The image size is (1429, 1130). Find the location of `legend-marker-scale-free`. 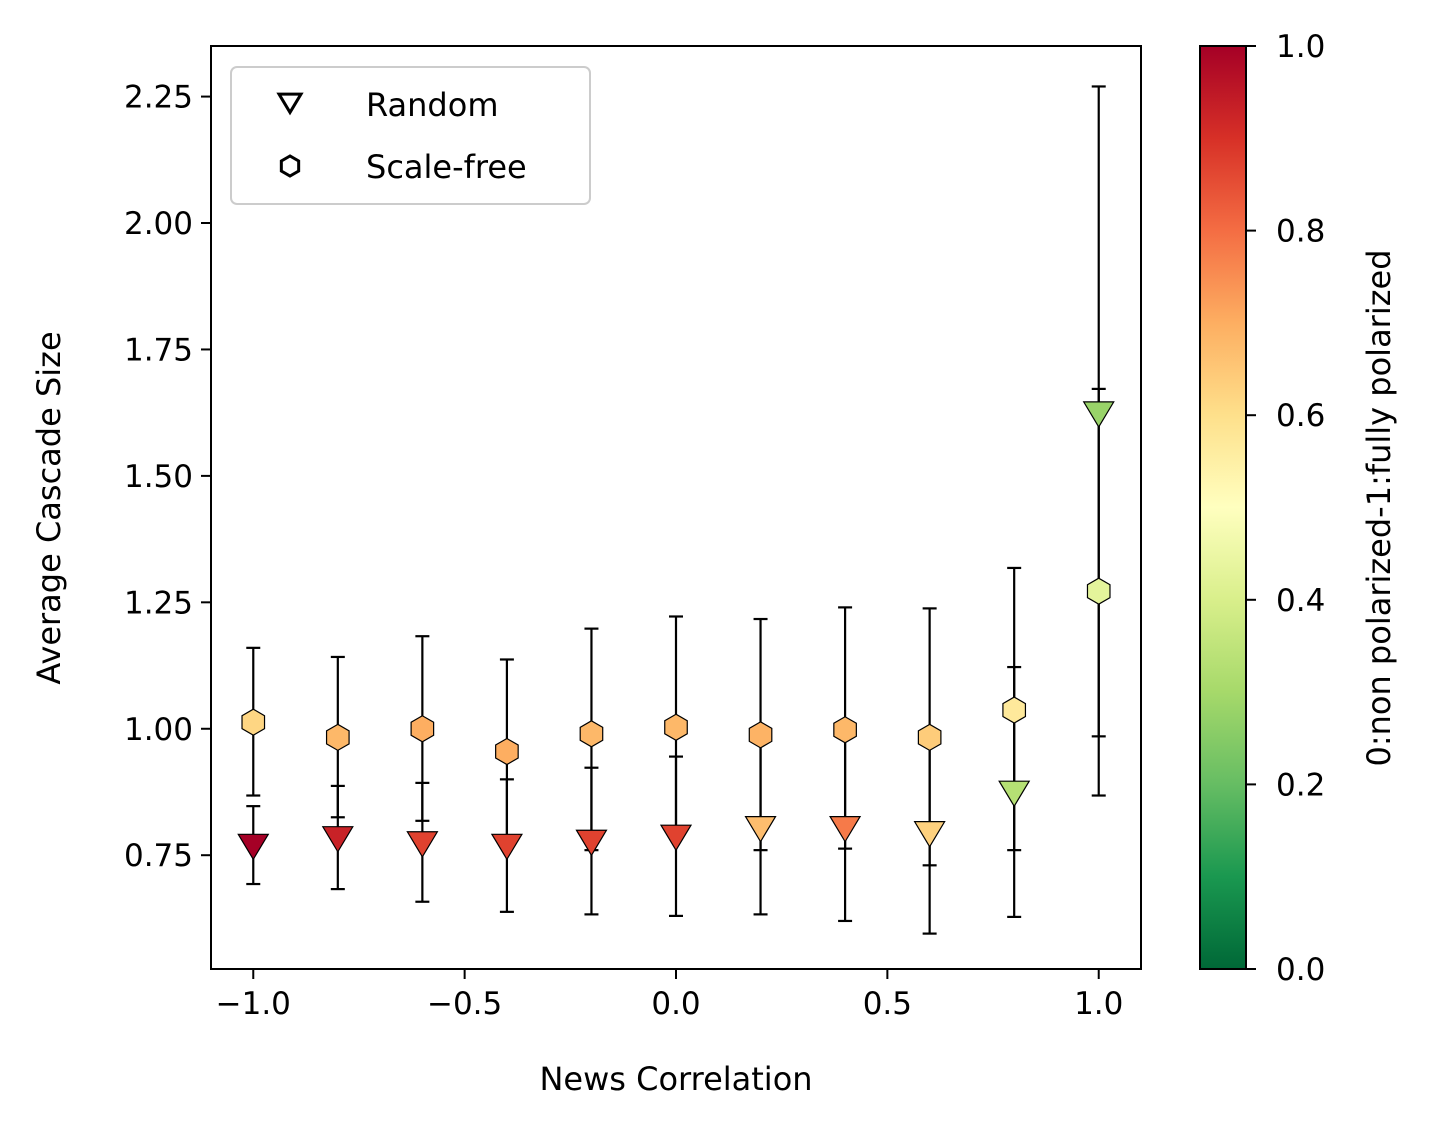

legend-marker-scale-free is located at coordinates (290, 166).